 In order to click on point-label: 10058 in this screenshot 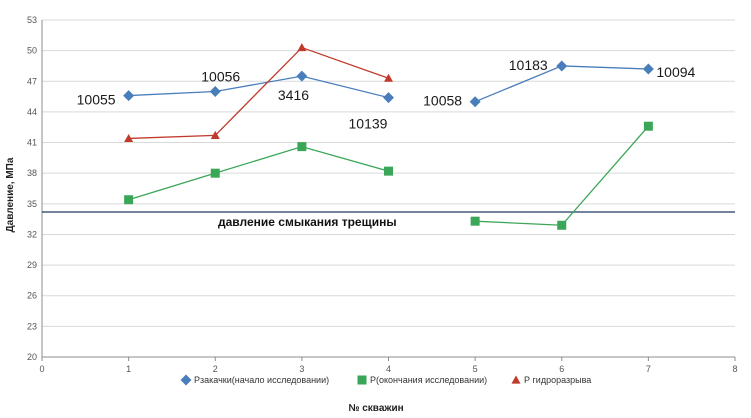, I will do `click(442, 101)`.